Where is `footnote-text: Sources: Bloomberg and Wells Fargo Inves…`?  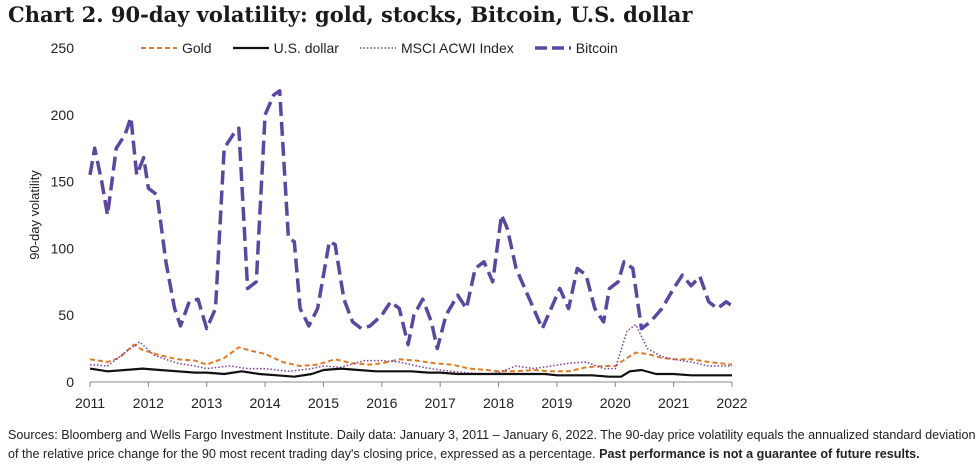 footnote-text: Sources: Bloomberg and Wells Fargo Inves… is located at coordinates (492, 444).